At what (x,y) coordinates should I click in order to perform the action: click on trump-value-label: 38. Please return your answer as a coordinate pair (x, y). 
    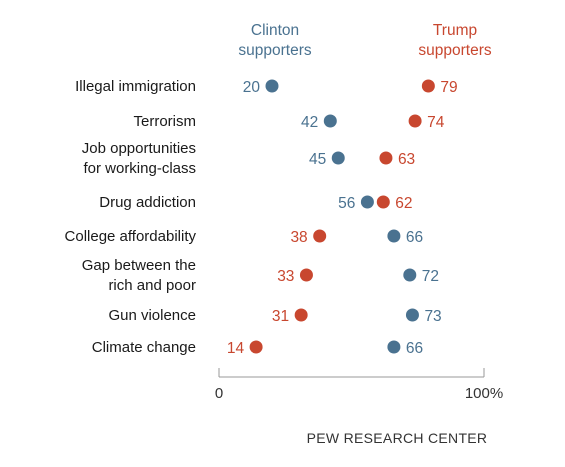
    Looking at the image, I should click on (298, 237).